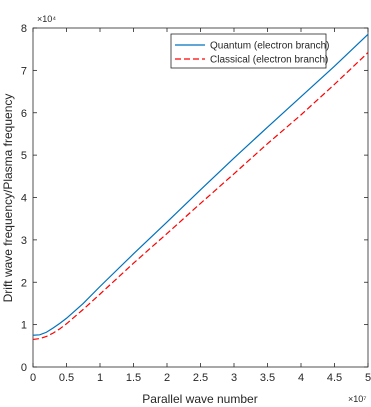 The image size is (371, 407). What do you see at coordinates (24, 156) in the screenshot?
I see `y-tick-label: 5` at bounding box center [24, 156].